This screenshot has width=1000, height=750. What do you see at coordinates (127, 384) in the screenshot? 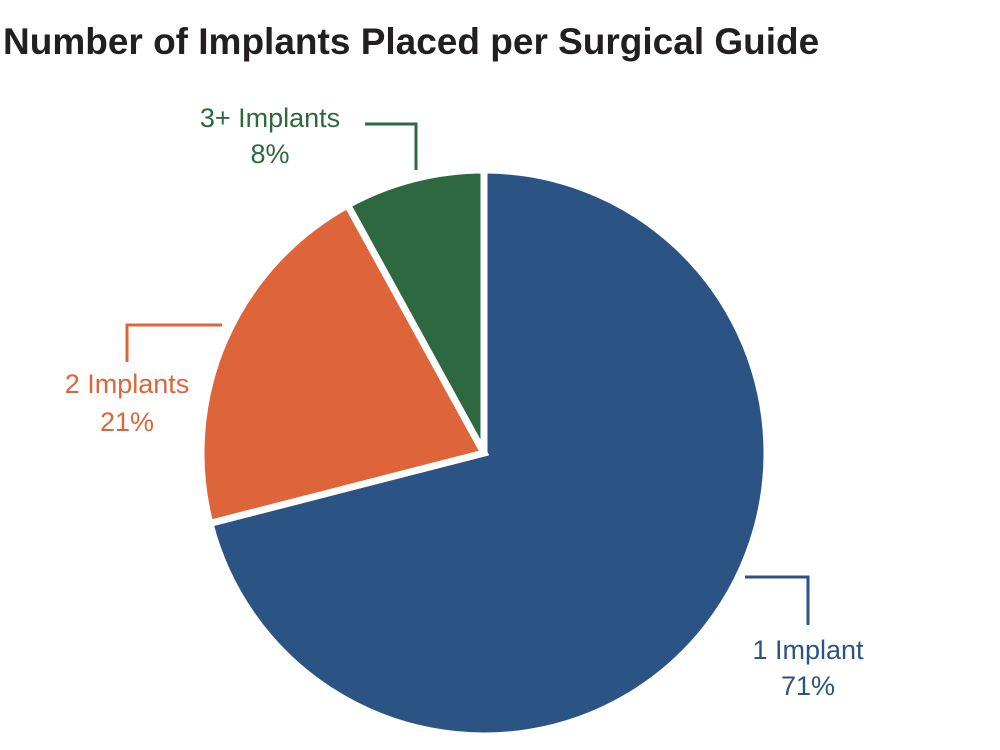
I see `category-label: 2 Implants` at bounding box center [127, 384].